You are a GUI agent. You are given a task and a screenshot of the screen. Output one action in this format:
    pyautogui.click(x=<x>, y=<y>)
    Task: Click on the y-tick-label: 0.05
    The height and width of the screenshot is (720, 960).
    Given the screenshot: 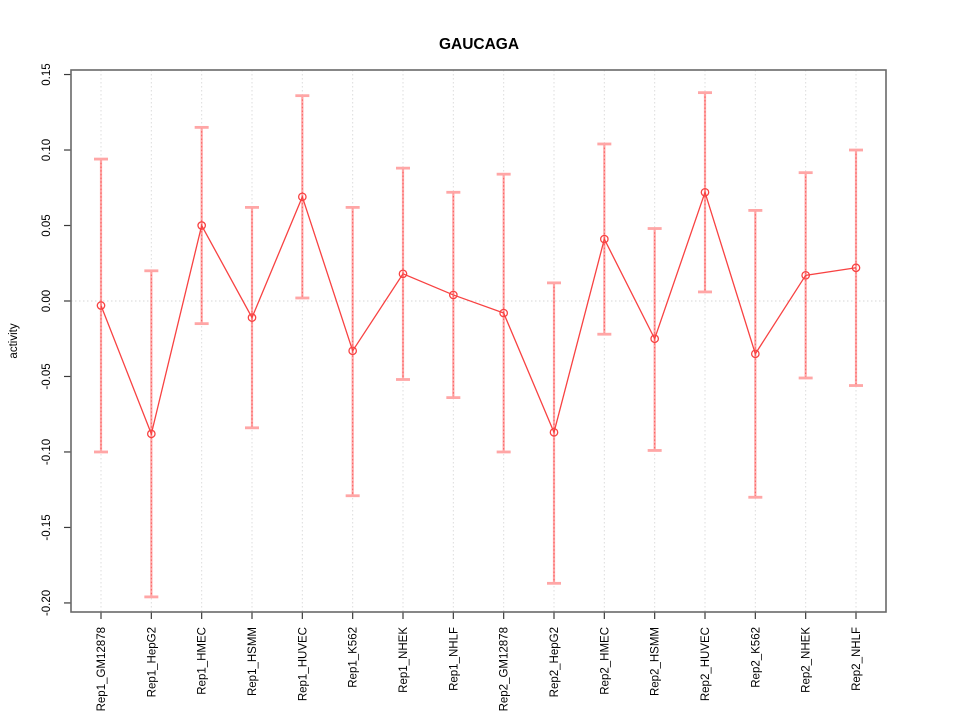 What is the action you would take?
    pyautogui.click(x=47, y=225)
    